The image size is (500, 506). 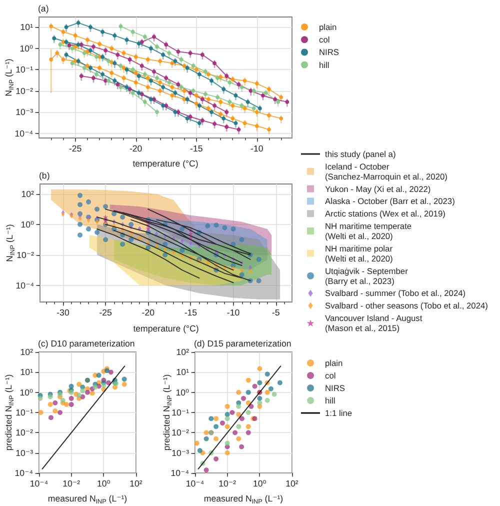 I want to click on legend-label: NH maritime temperate (Welti et al., 2020), so click(x=368, y=231).